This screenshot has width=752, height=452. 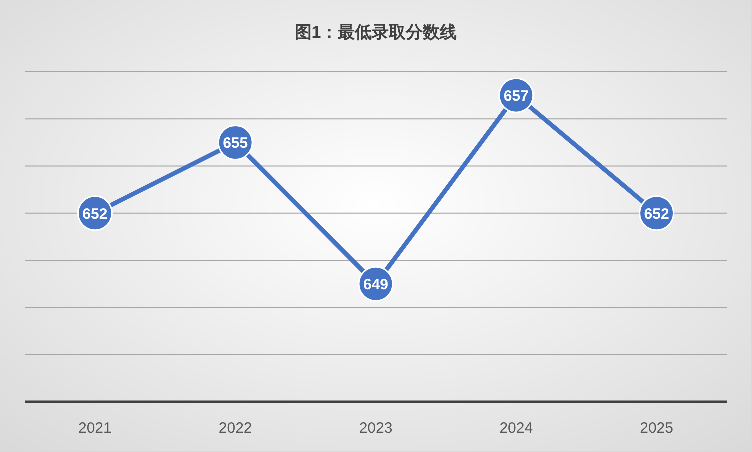 What do you see at coordinates (235, 428) in the screenshot?
I see `x-tick-label: 2022` at bounding box center [235, 428].